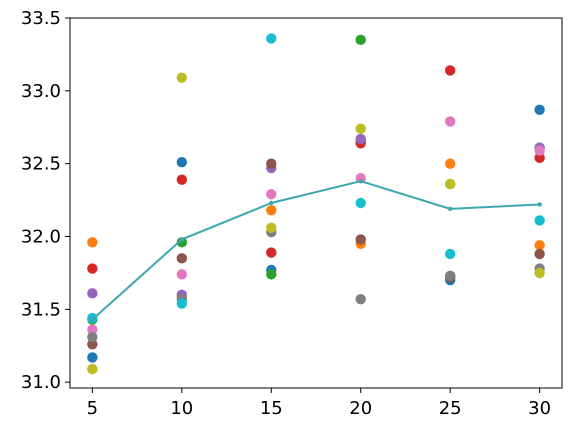 The width and height of the screenshot is (575, 427). What do you see at coordinates (360, 408) in the screenshot?
I see `x-tick-label: 20` at bounding box center [360, 408].